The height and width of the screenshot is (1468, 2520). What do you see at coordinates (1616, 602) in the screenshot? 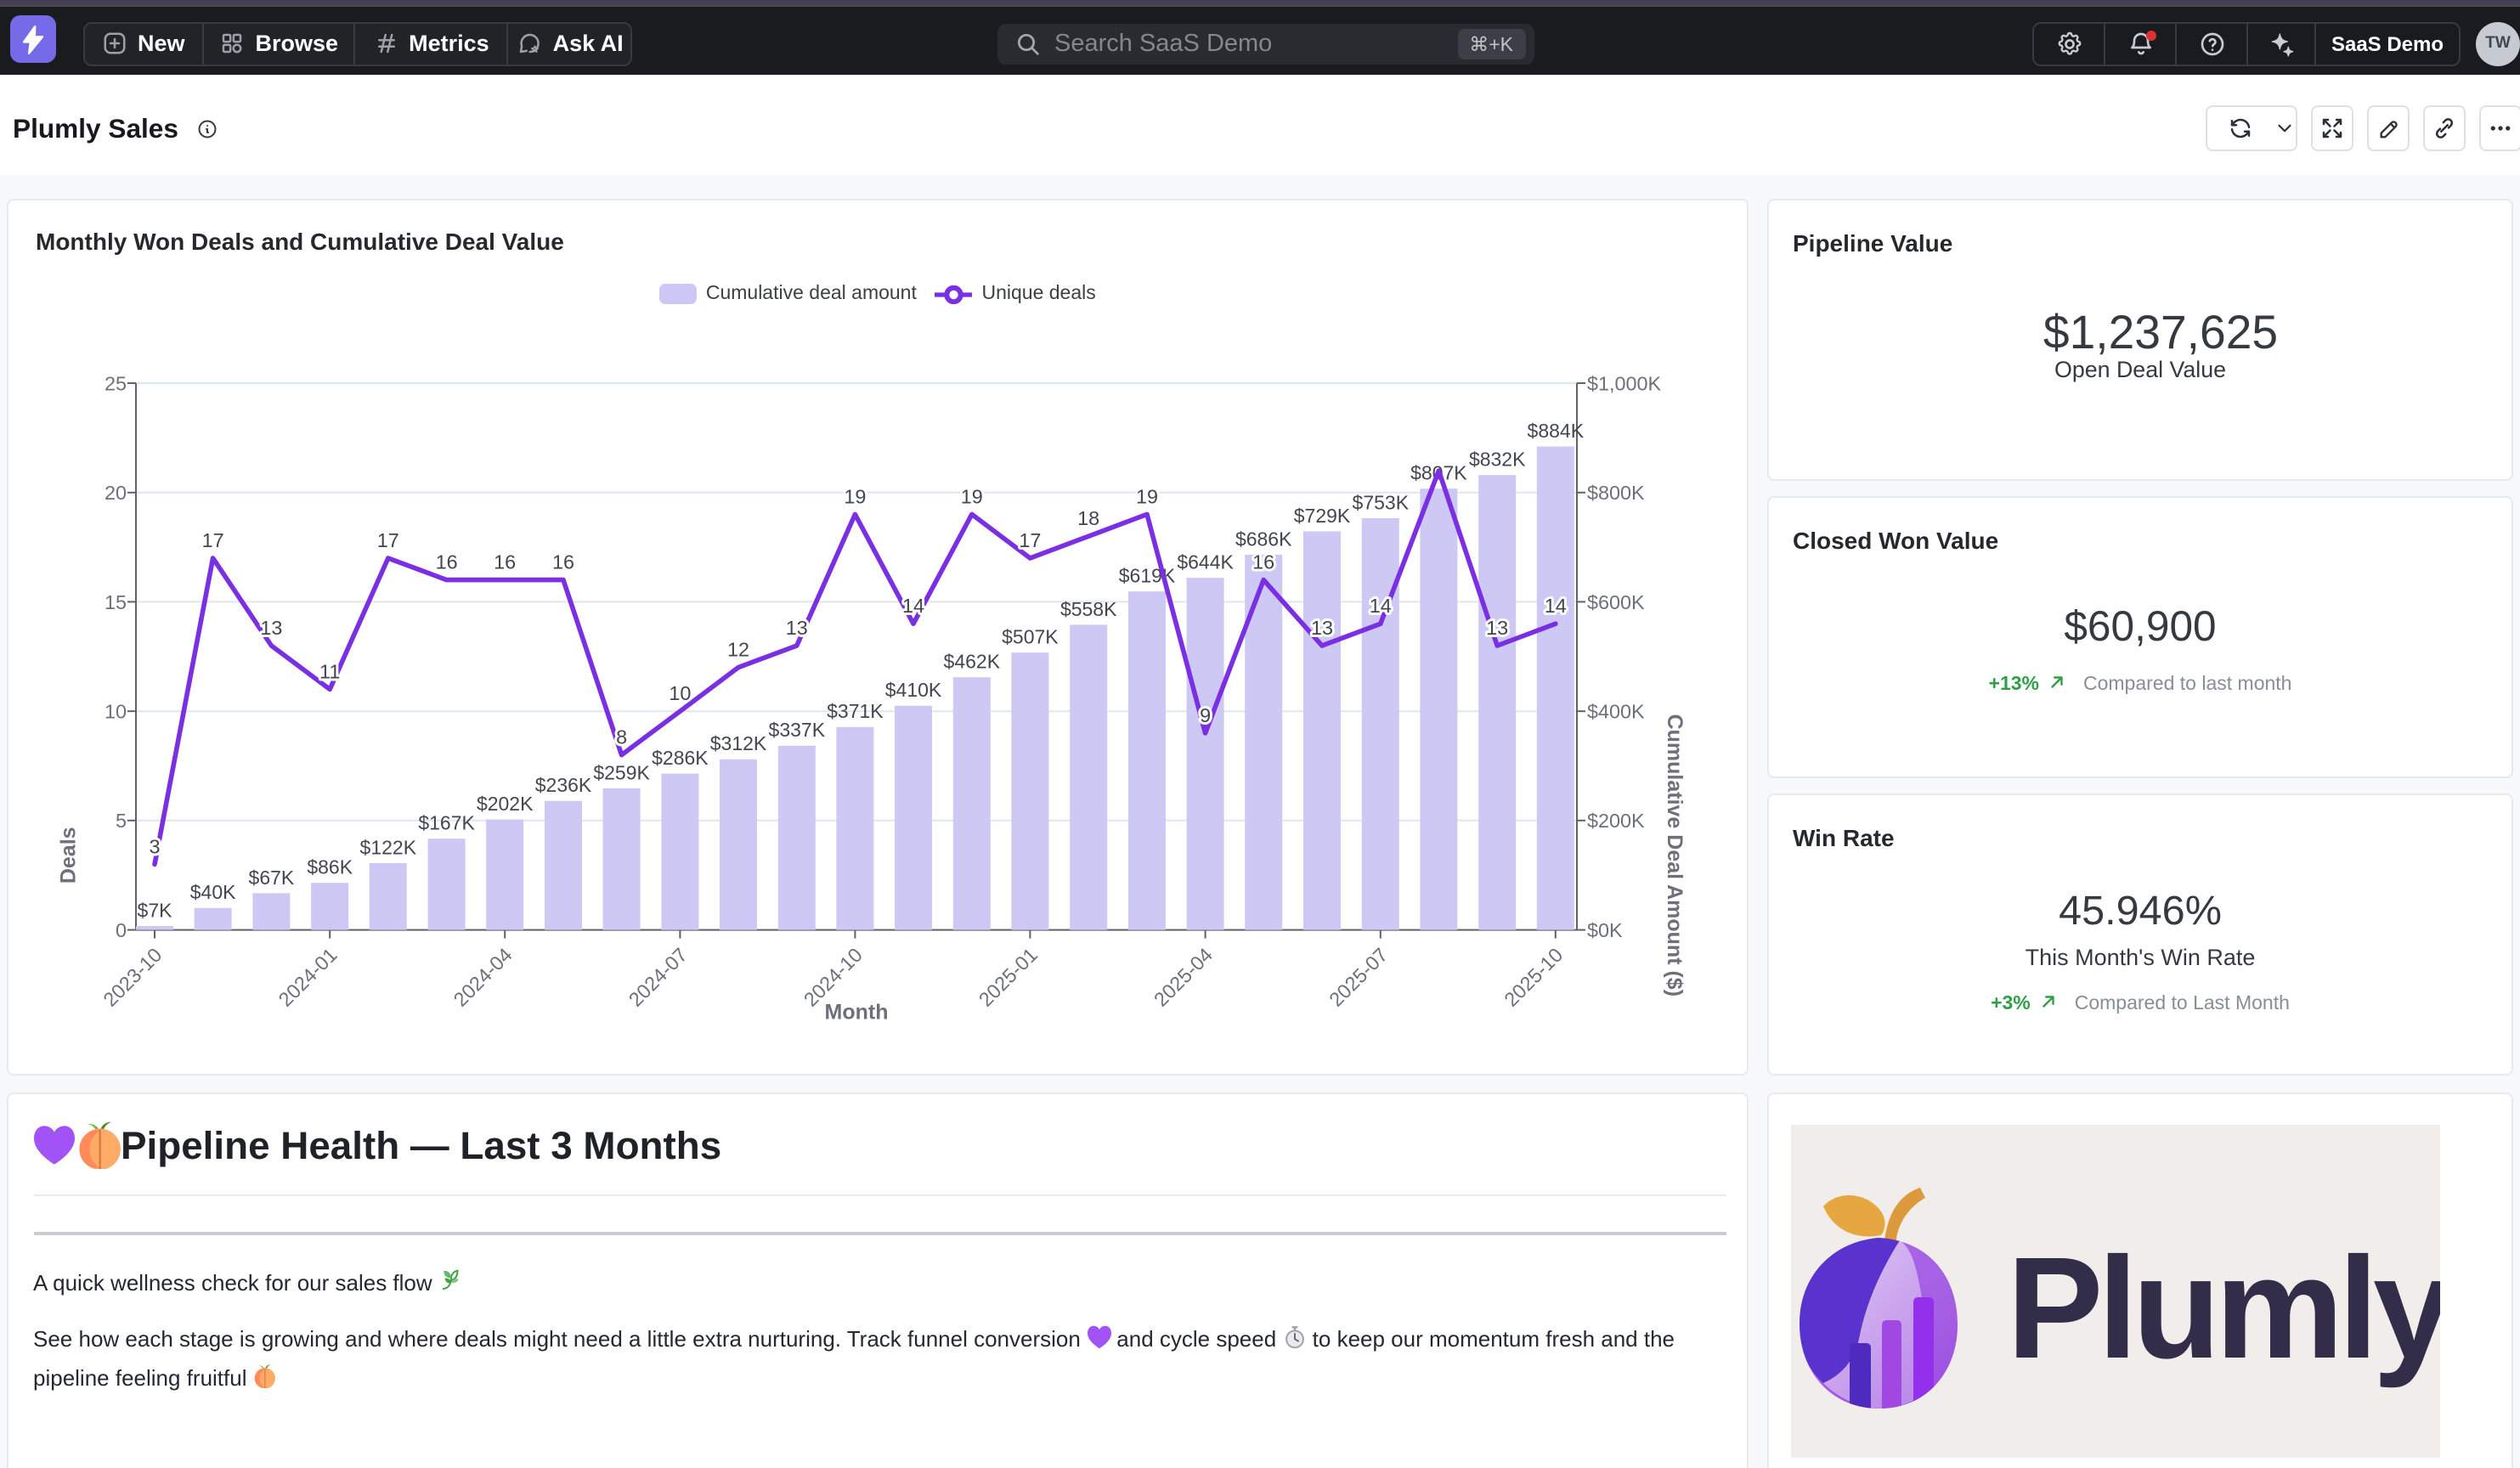
I see `svg-text: $600K` at bounding box center [1616, 602].